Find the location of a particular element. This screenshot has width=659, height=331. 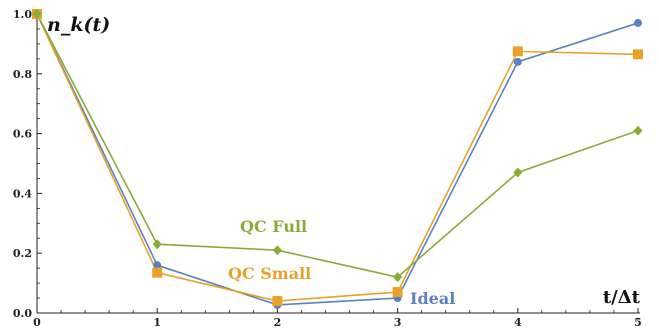

y-axis-title: n_k(t) is located at coordinates (78, 25).